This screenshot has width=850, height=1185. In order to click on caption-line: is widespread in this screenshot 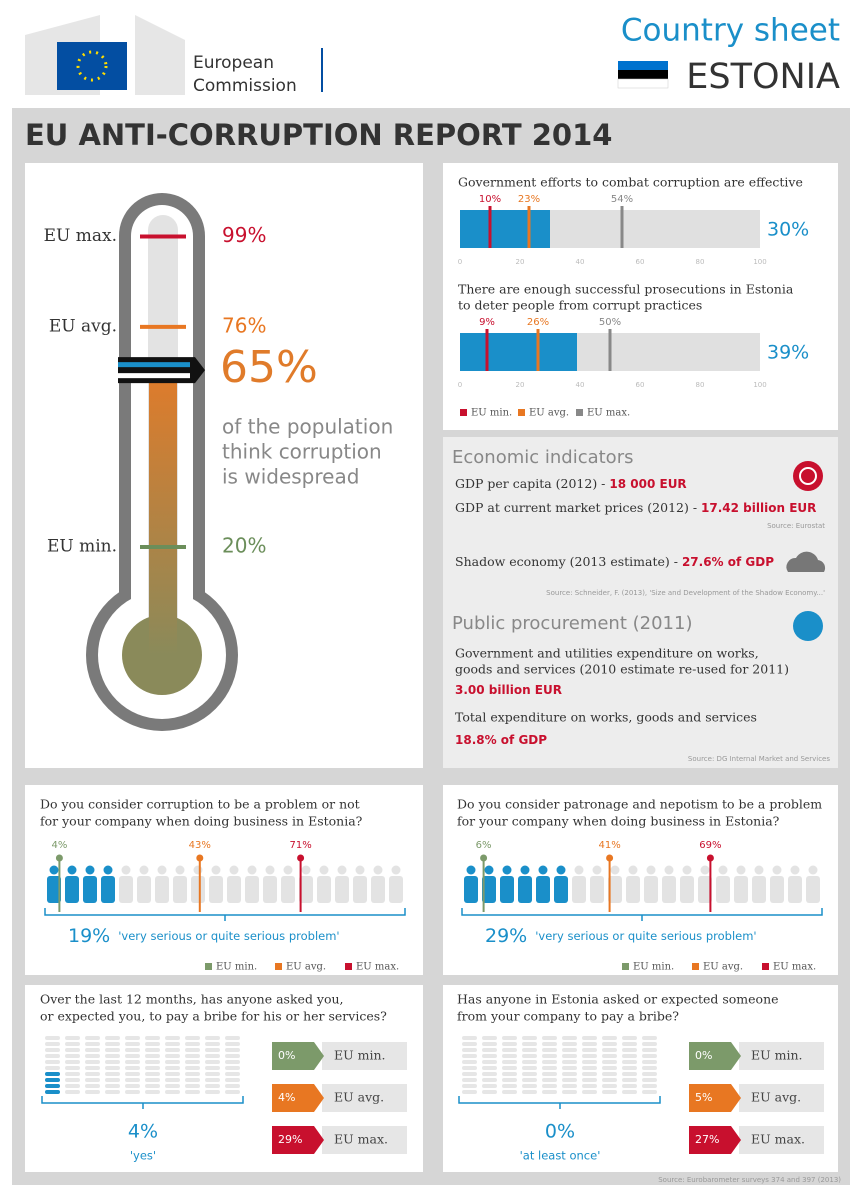, I will do `click(290, 477)`.